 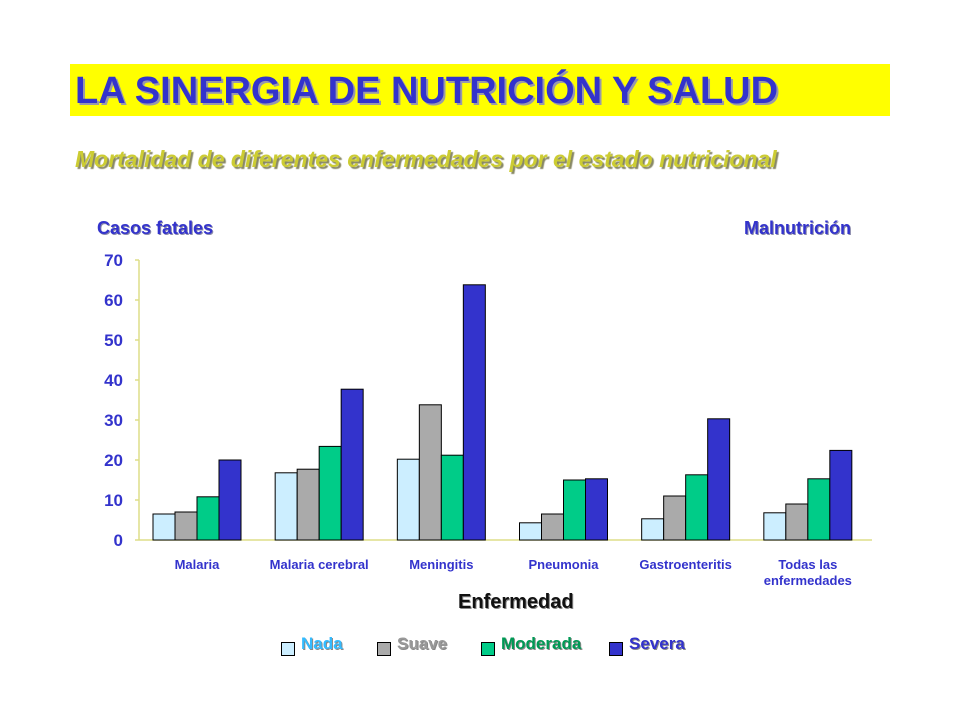 What do you see at coordinates (541, 643) in the screenshot?
I see `legend-label: Moderada` at bounding box center [541, 643].